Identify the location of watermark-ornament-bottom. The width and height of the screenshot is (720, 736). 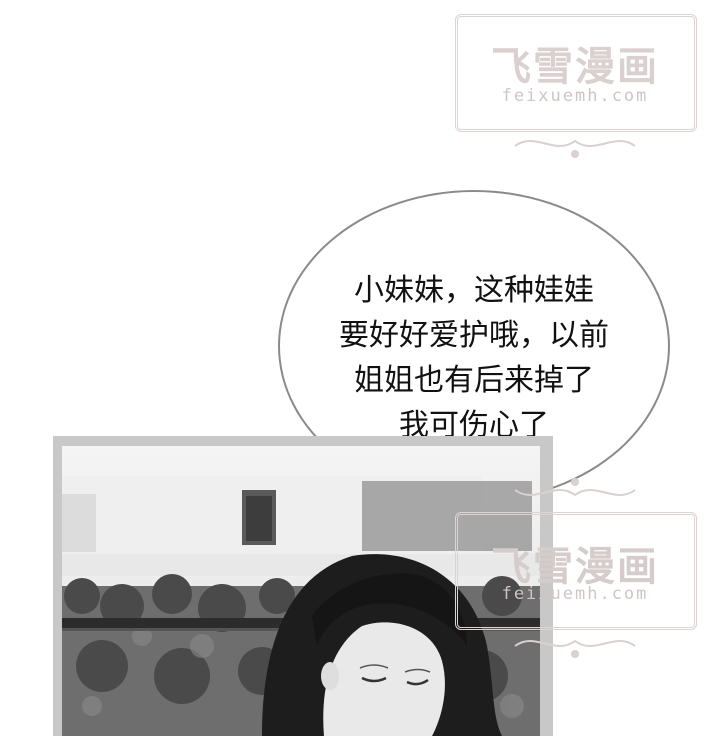
(575, 648).